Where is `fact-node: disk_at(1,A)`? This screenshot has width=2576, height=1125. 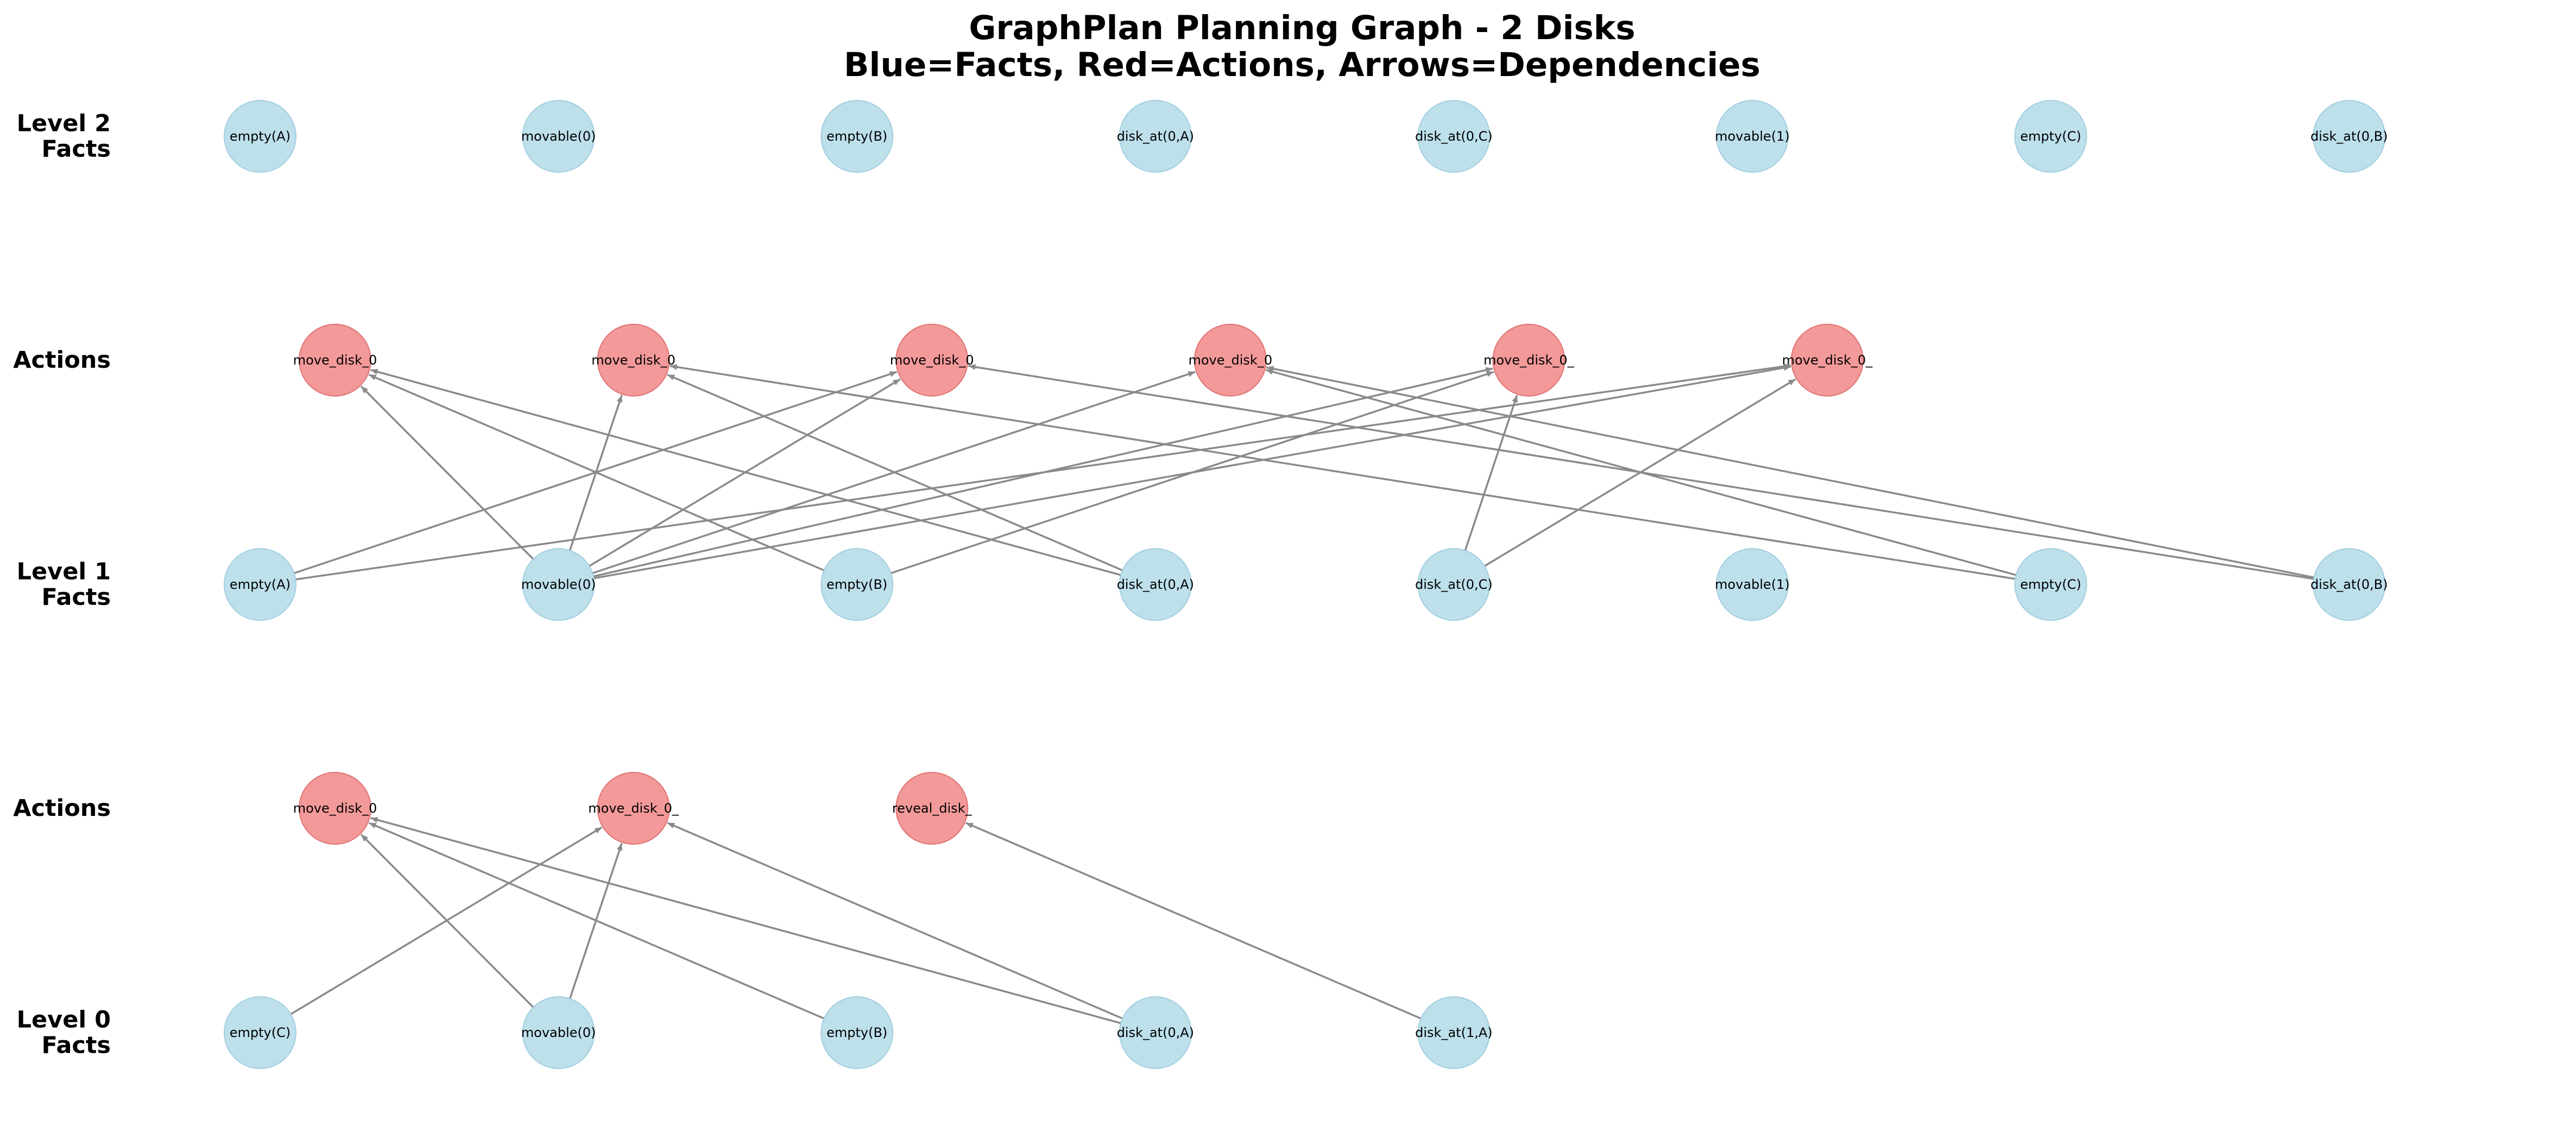
fact-node: disk_at(1,A) is located at coordinates (1454, 1032).